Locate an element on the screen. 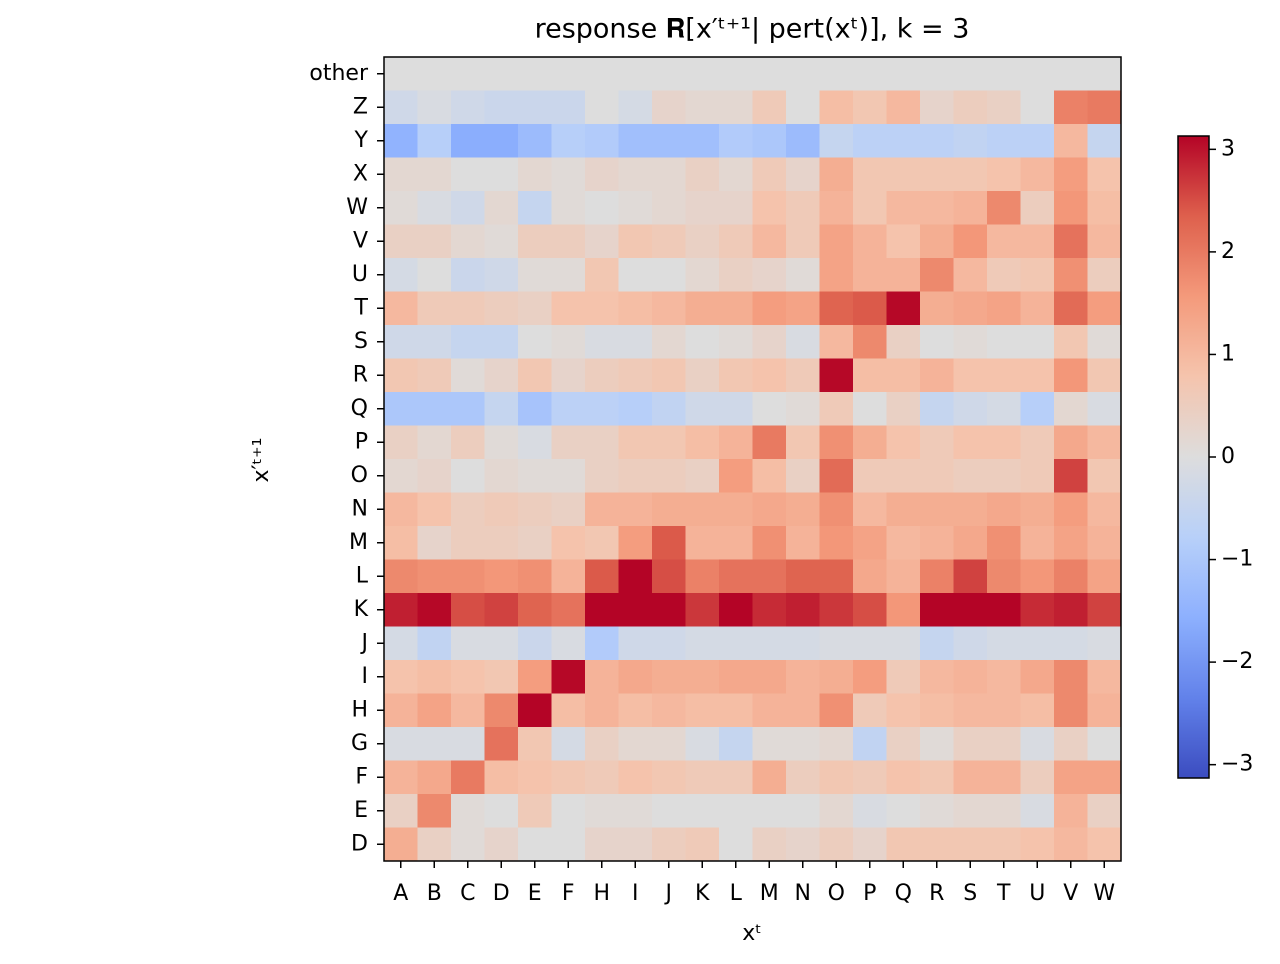  y-tick-label: P is located at coordinates (361, 441).